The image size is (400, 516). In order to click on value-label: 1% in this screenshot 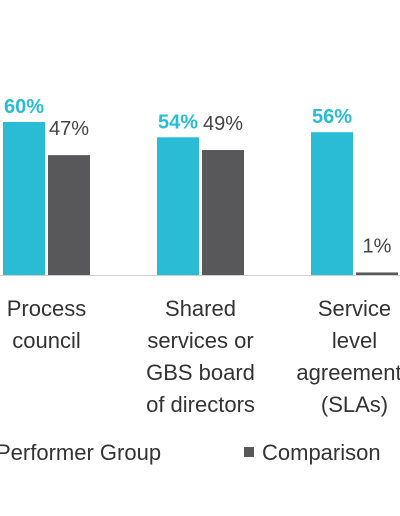, I will do `click(377, 246)`.